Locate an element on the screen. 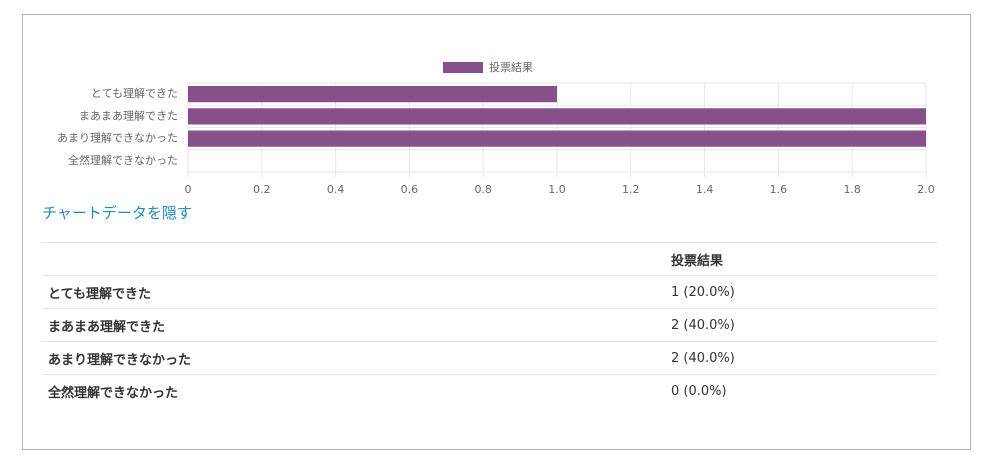  blank-header is located at coordinates (353, 259).